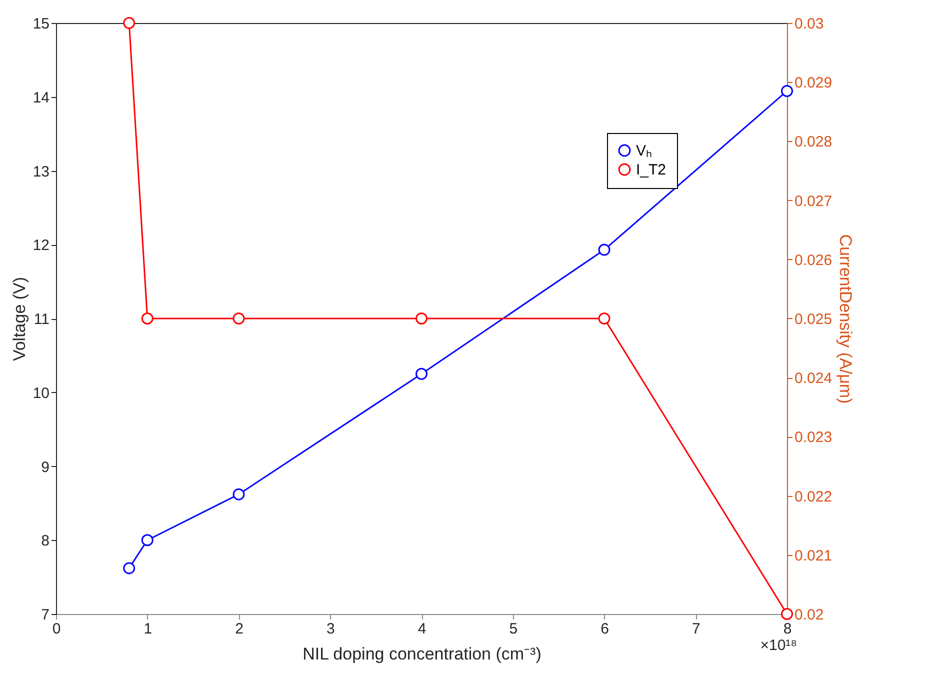 The width and height of the screenshot is (926, 690). What do you see at coordinates (809, 24) in the screenshot?
I see `y2-tick-label: 0.03` at bounding box center [809, 24].